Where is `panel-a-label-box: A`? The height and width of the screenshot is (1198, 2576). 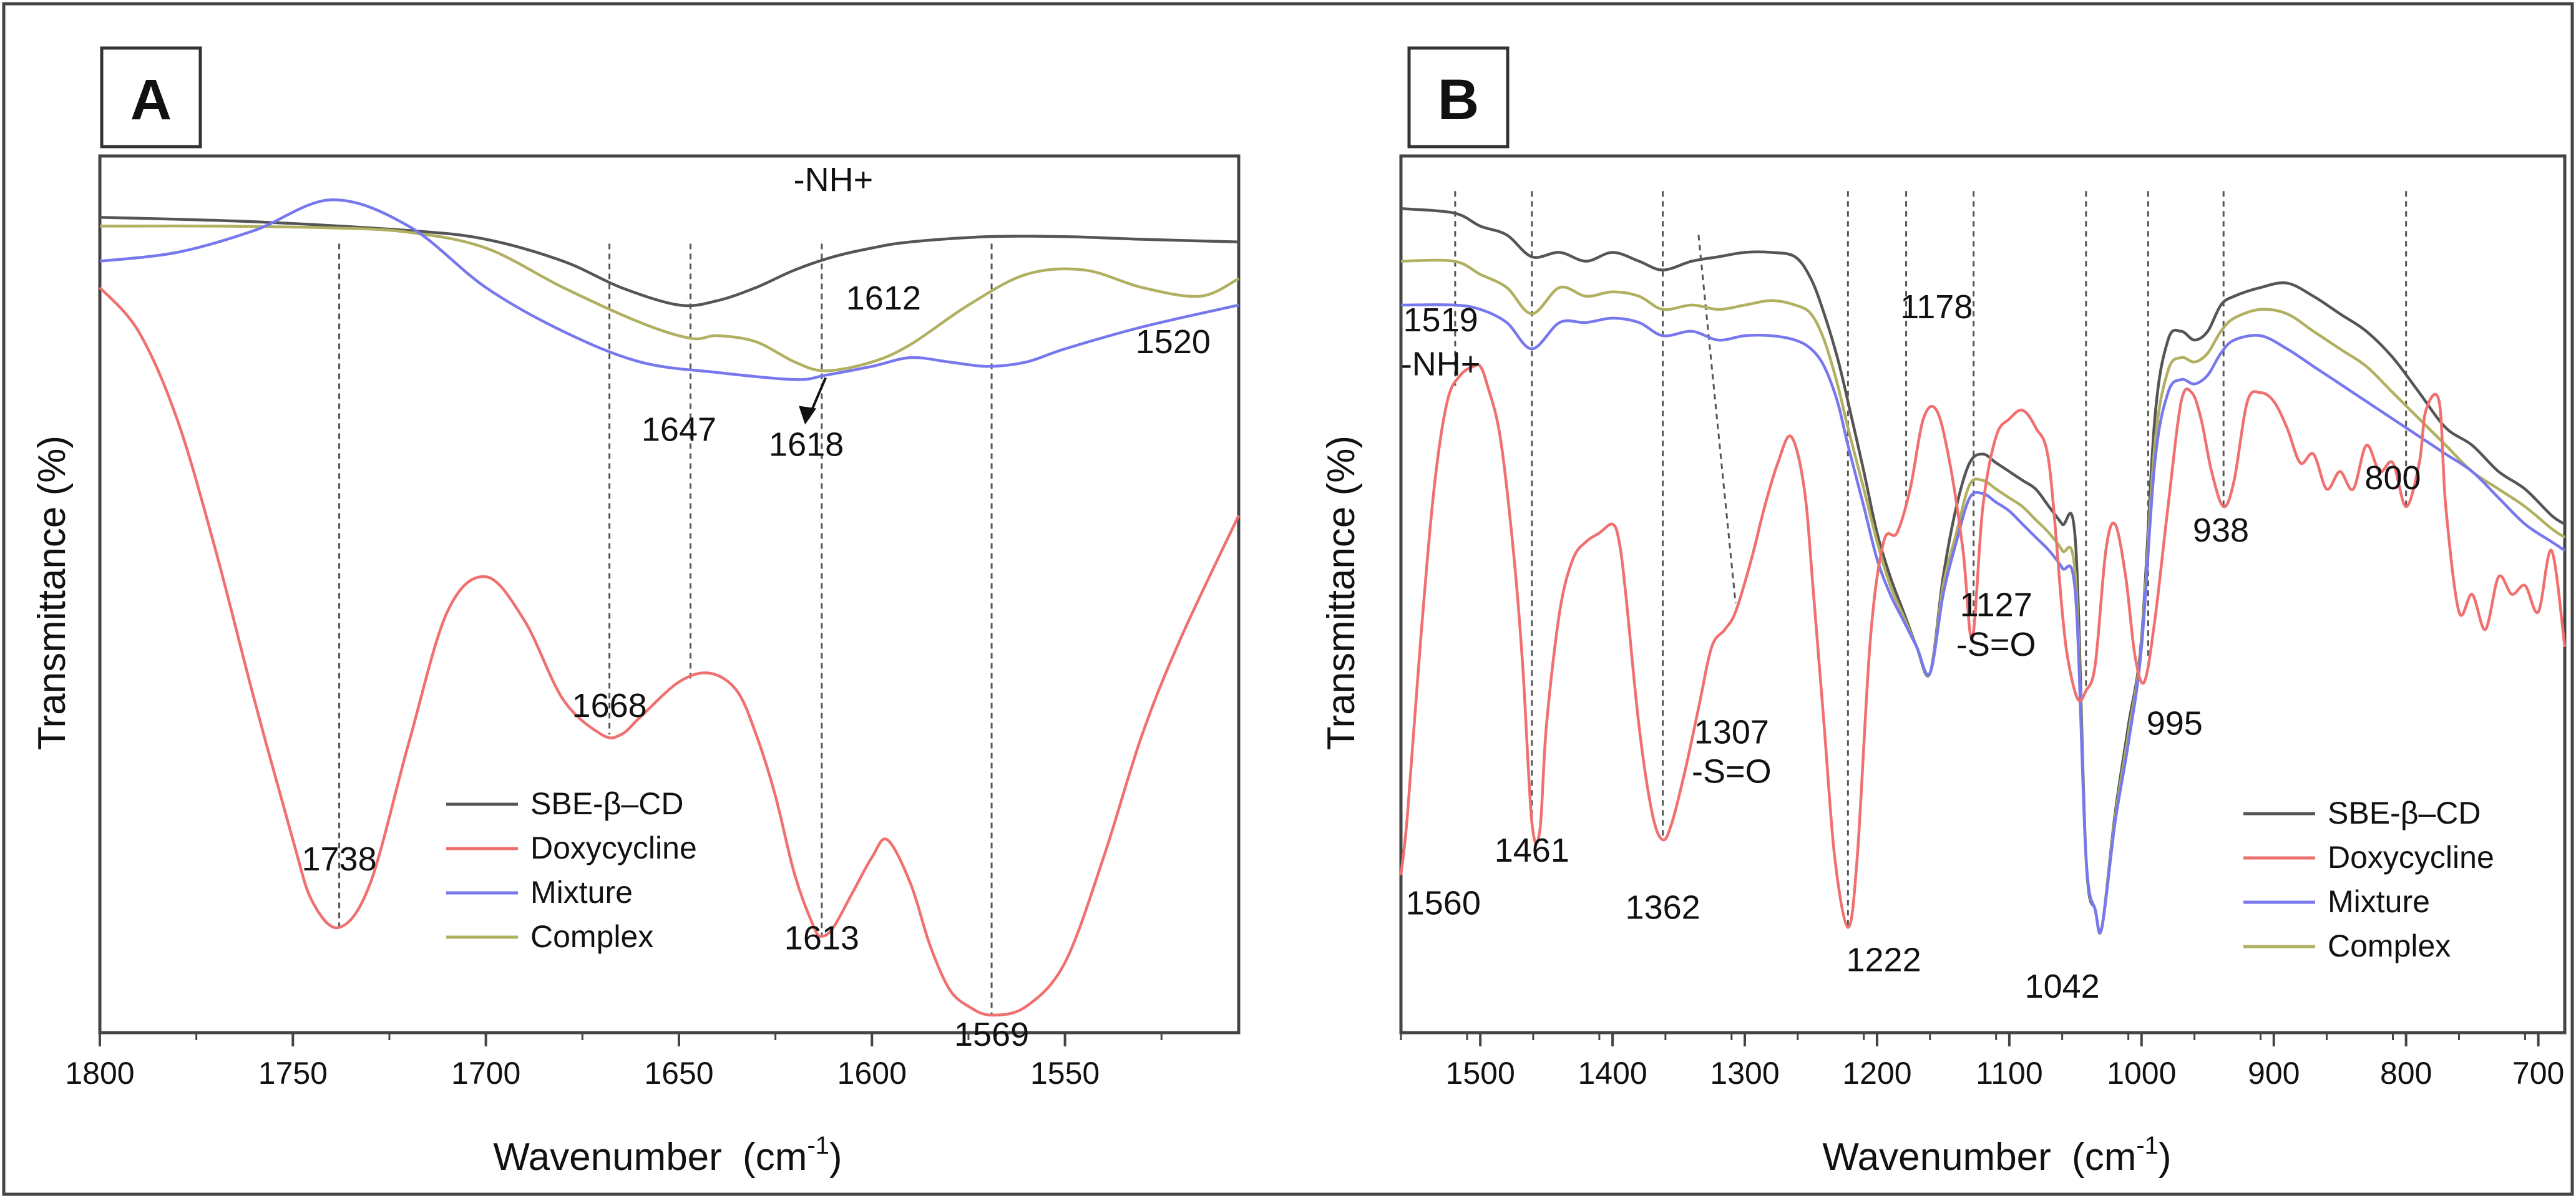 panel-a-label-box: A is located at coordinates (151, 97).